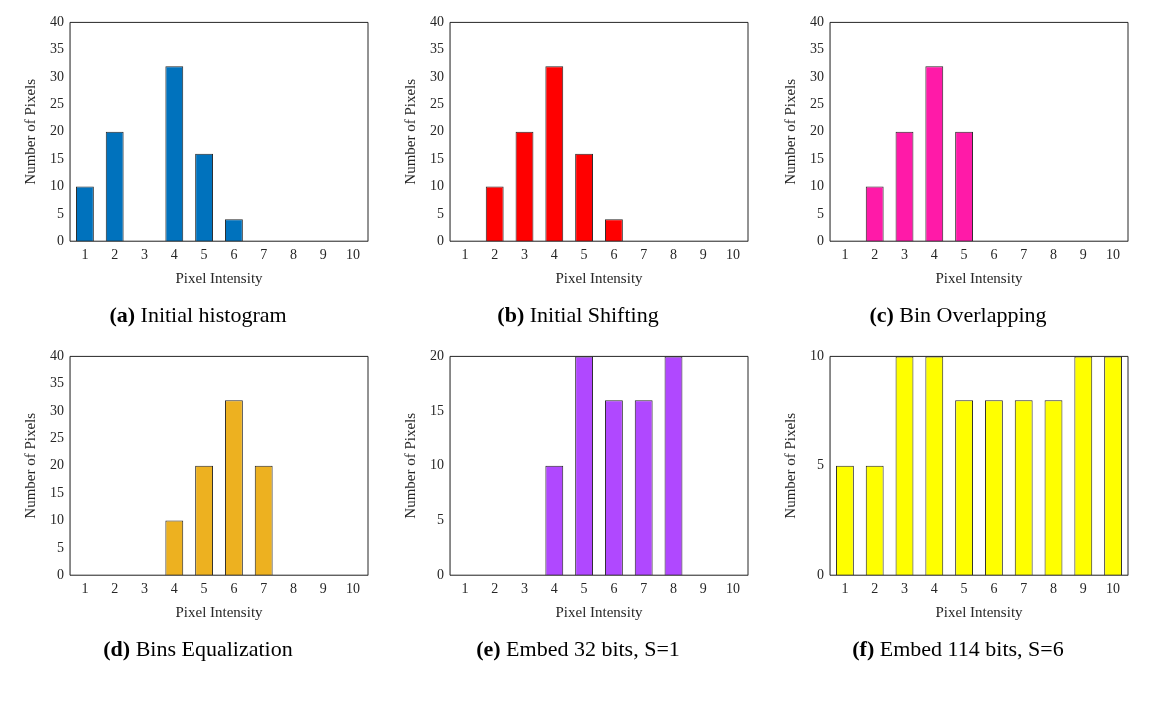 This screenshot has height=705, width=1168. I want to click on text: (b) Initial Shifting, so click(578, 314).